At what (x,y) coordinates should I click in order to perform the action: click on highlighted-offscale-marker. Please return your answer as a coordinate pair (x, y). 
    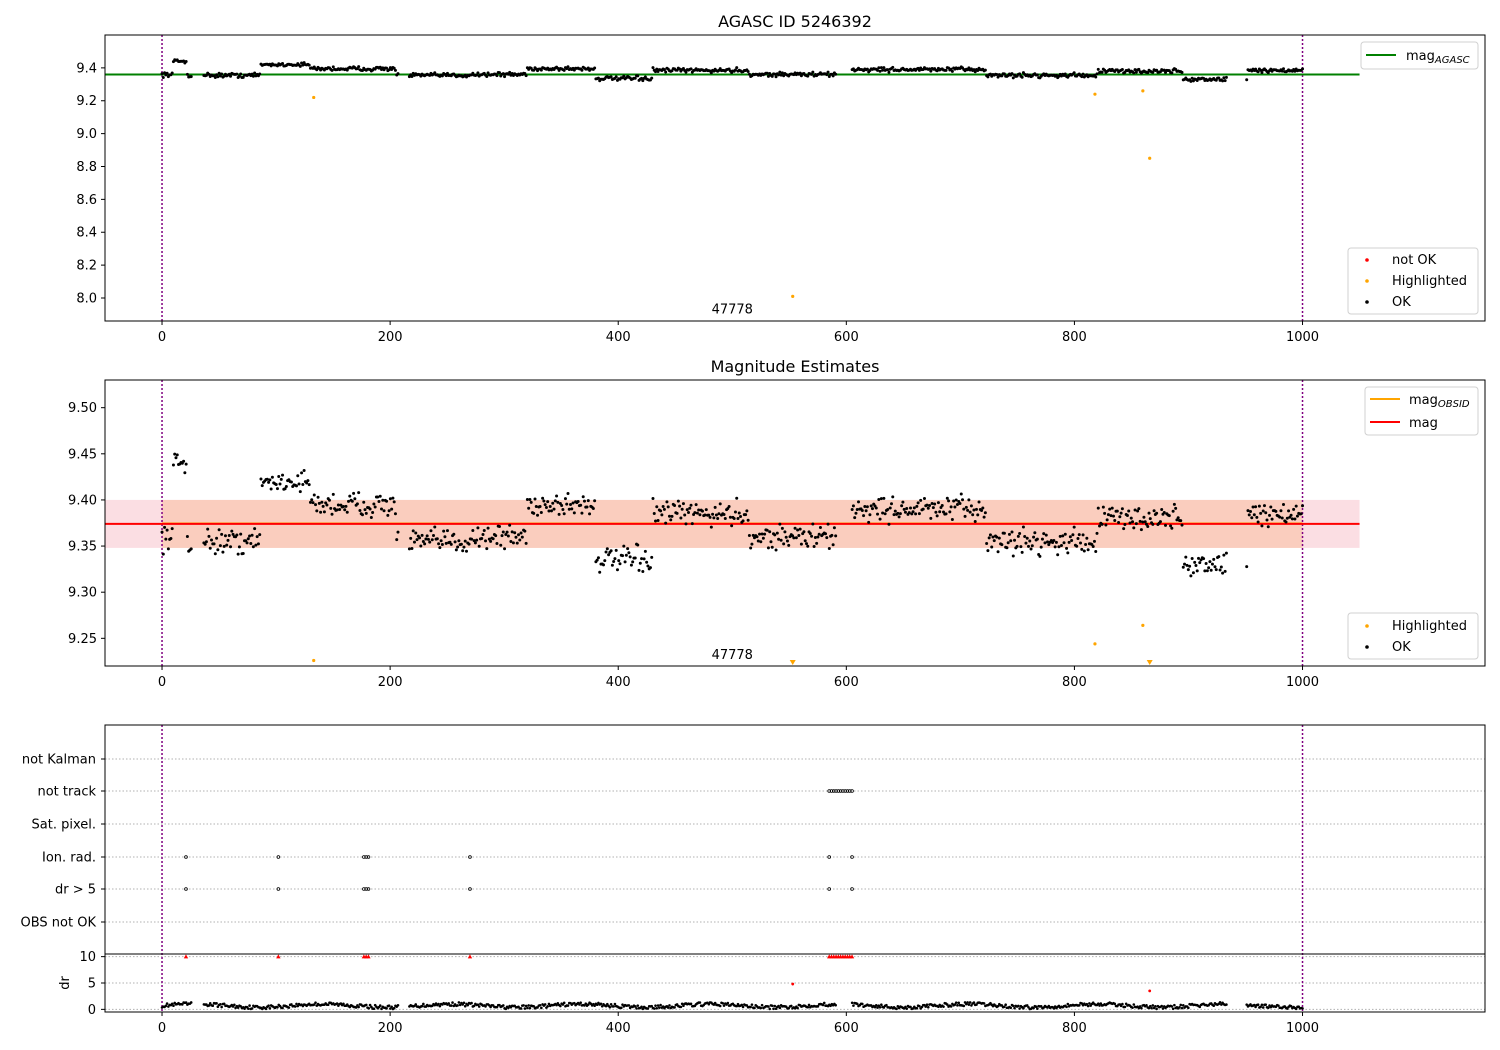
    Looking at the image, I should click on (1149, 662).